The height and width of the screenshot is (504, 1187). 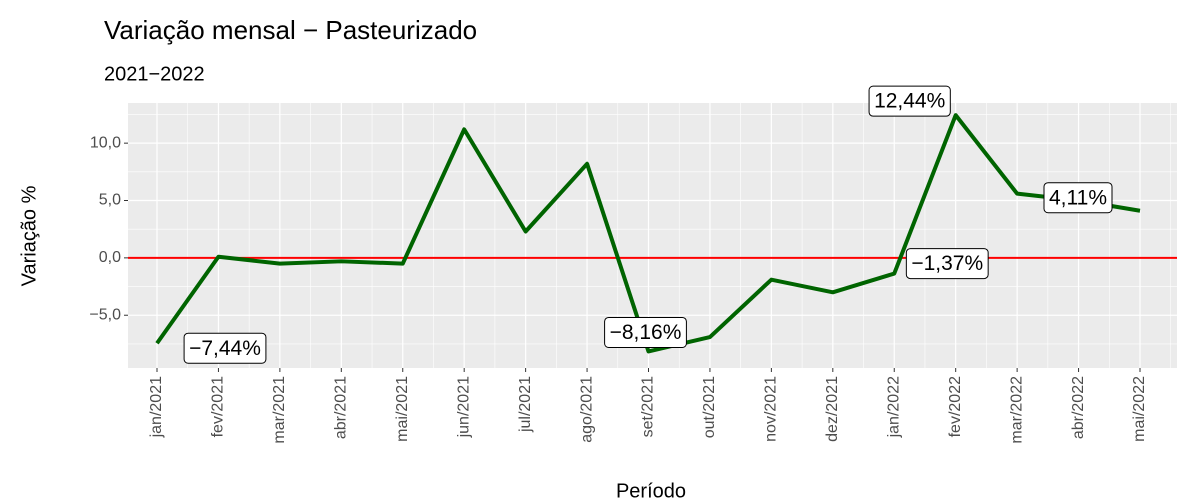 I want to click on data-label-text: −7,44%, so click(x=225, y=348).